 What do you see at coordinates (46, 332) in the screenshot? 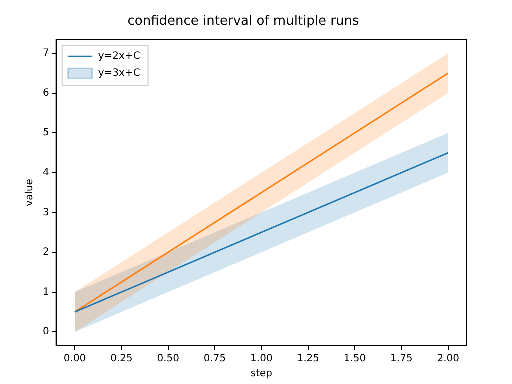
I see `y-tick-label: 0` at bounding box center [46, 332].